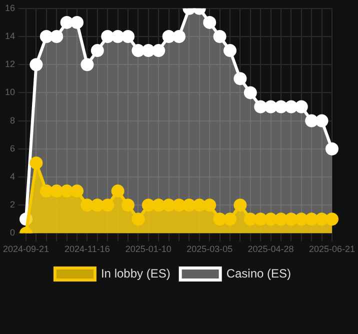 This screenshot has width=358, height=334. What do you see at coordinates (13, 148) in the screenshot?
I see `y-tick-label: 6` at bounding box center [13, 148].